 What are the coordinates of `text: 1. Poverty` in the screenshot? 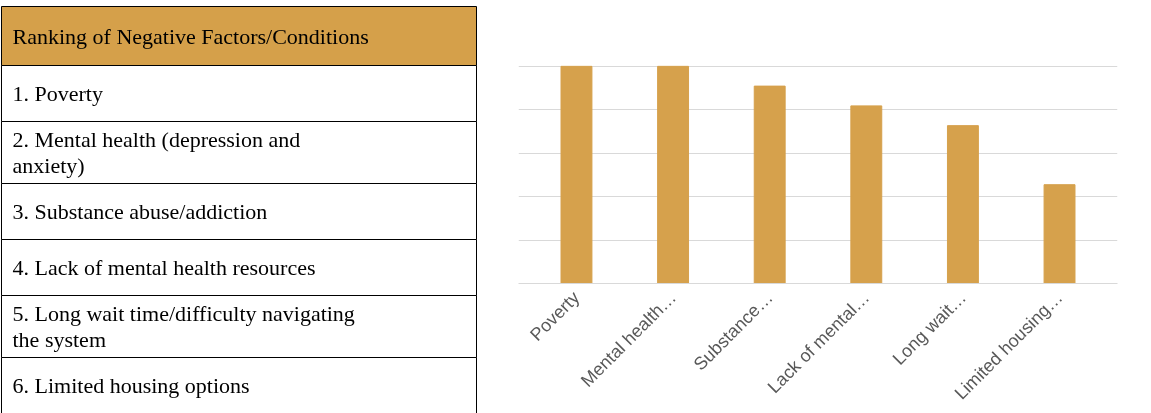 It's located at (57, 93).